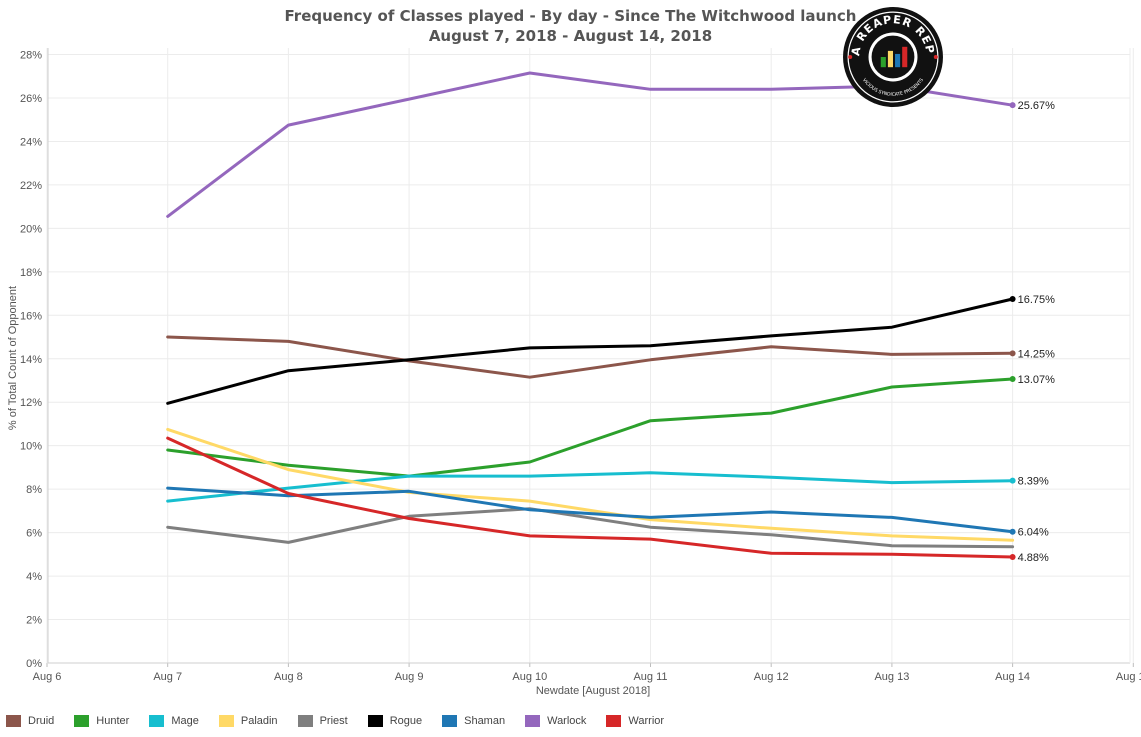 This screenshot has height=737, width=1141. What do you see at coordinates (1012, 105) in the screenshot?
I see `end-point-warlock` at bounding box center [1012, 105].